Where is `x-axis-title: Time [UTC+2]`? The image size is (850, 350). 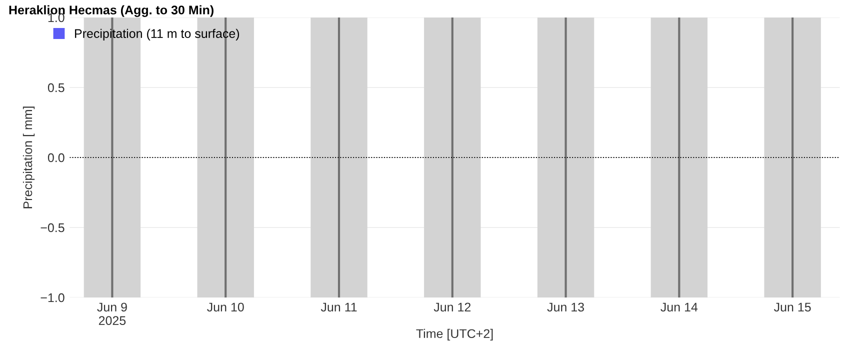 x-axis-title: Time [UTC+2] is located at coordinates (454, 334).